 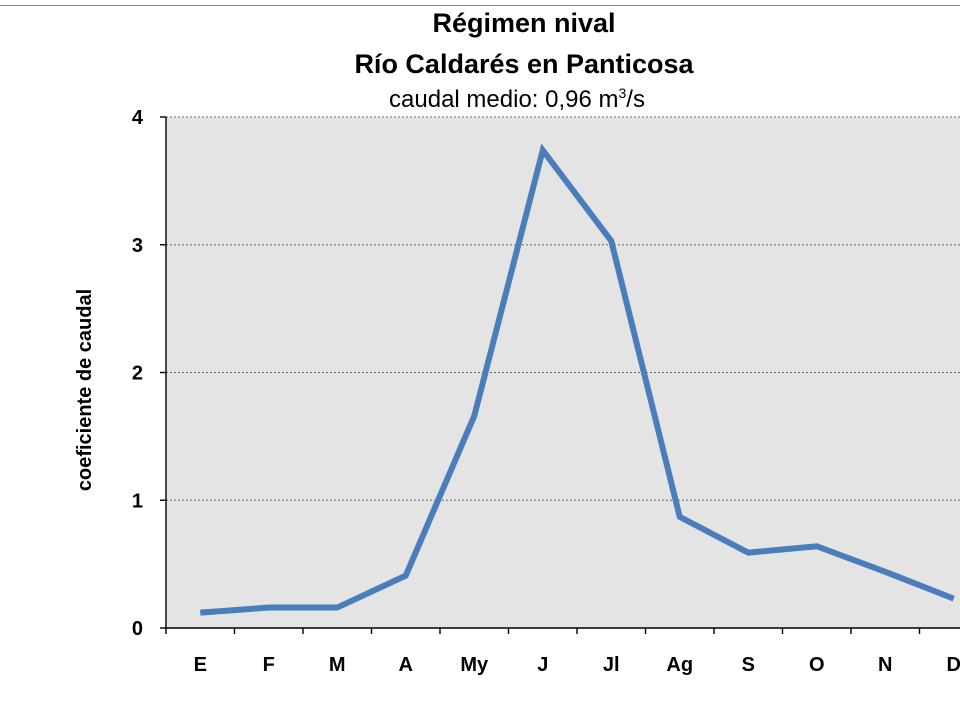 What do you see at coordinates (406, 665) in the screenshot?
I see `x-tick-label-a: A` at bounding box center [406, 665].